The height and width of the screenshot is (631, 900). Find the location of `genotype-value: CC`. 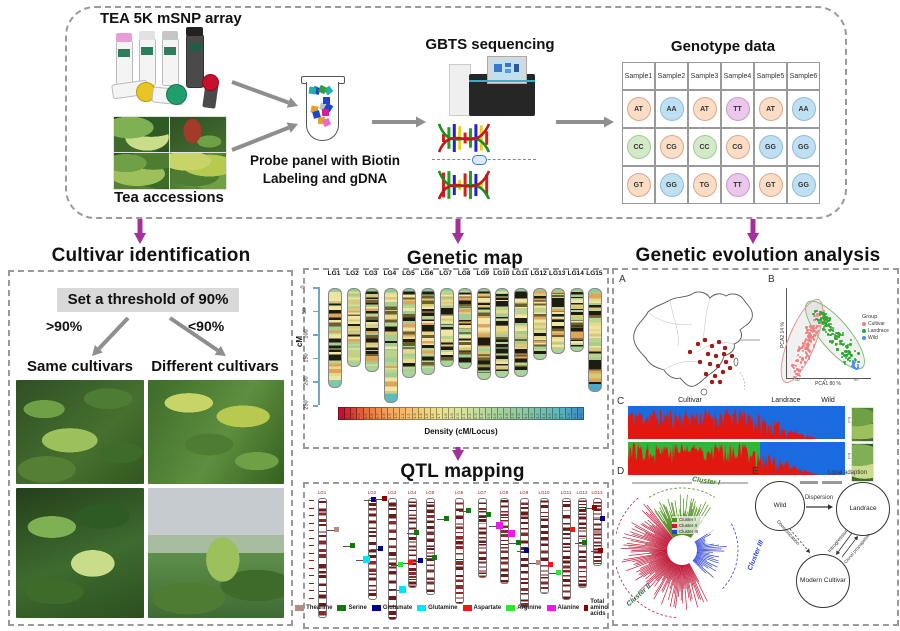

genotype-value: CC is located at coordinates (704, 147).